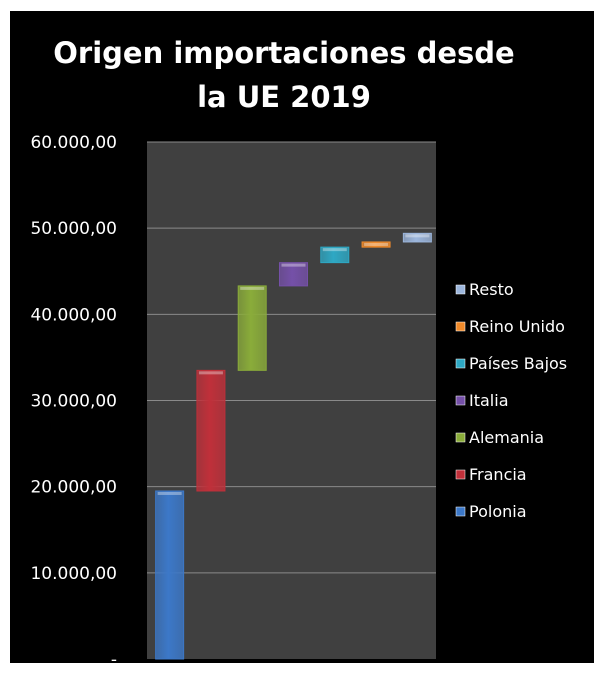 This screenshot has width=597, height=675. I want to click on bar-francia, so click(211, 430).